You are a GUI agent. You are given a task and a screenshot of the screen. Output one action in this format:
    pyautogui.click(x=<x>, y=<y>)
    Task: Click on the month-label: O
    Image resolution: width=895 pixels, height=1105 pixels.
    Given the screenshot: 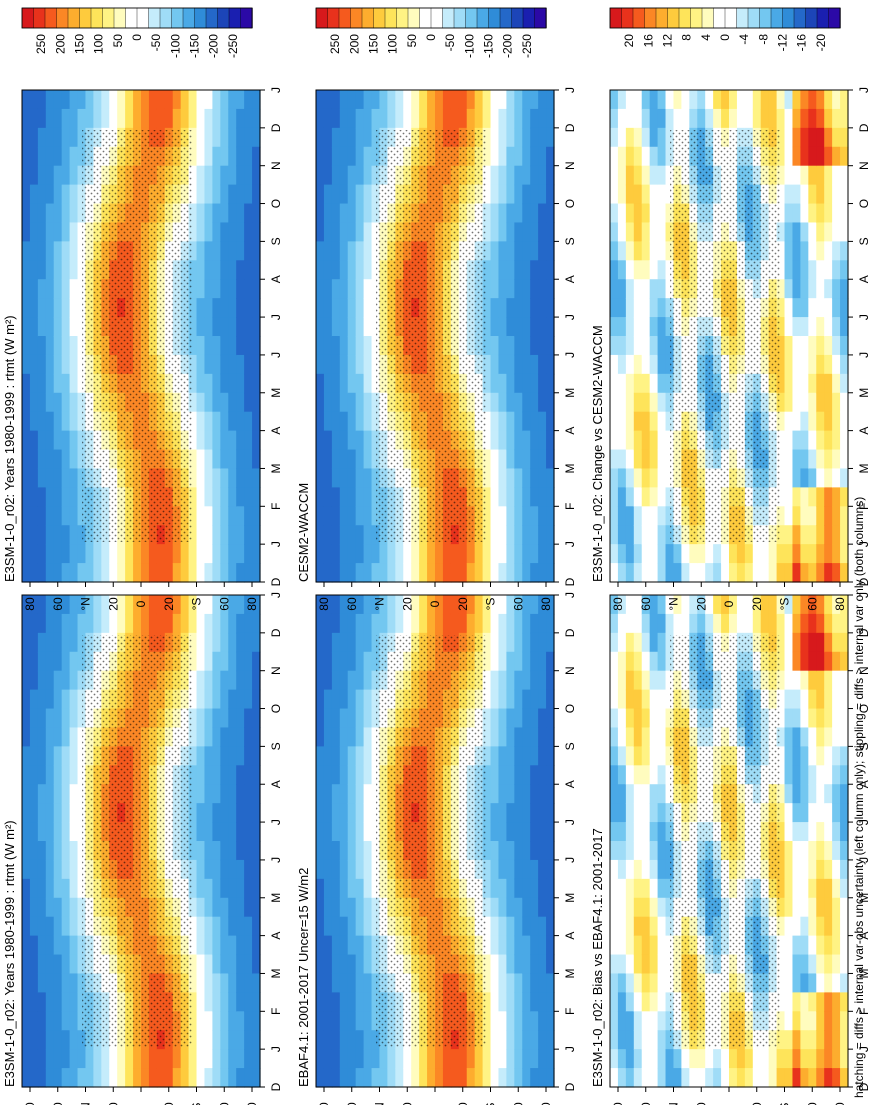 What is the action you would take?
    pyautogui.click(x=276, y=203)
    